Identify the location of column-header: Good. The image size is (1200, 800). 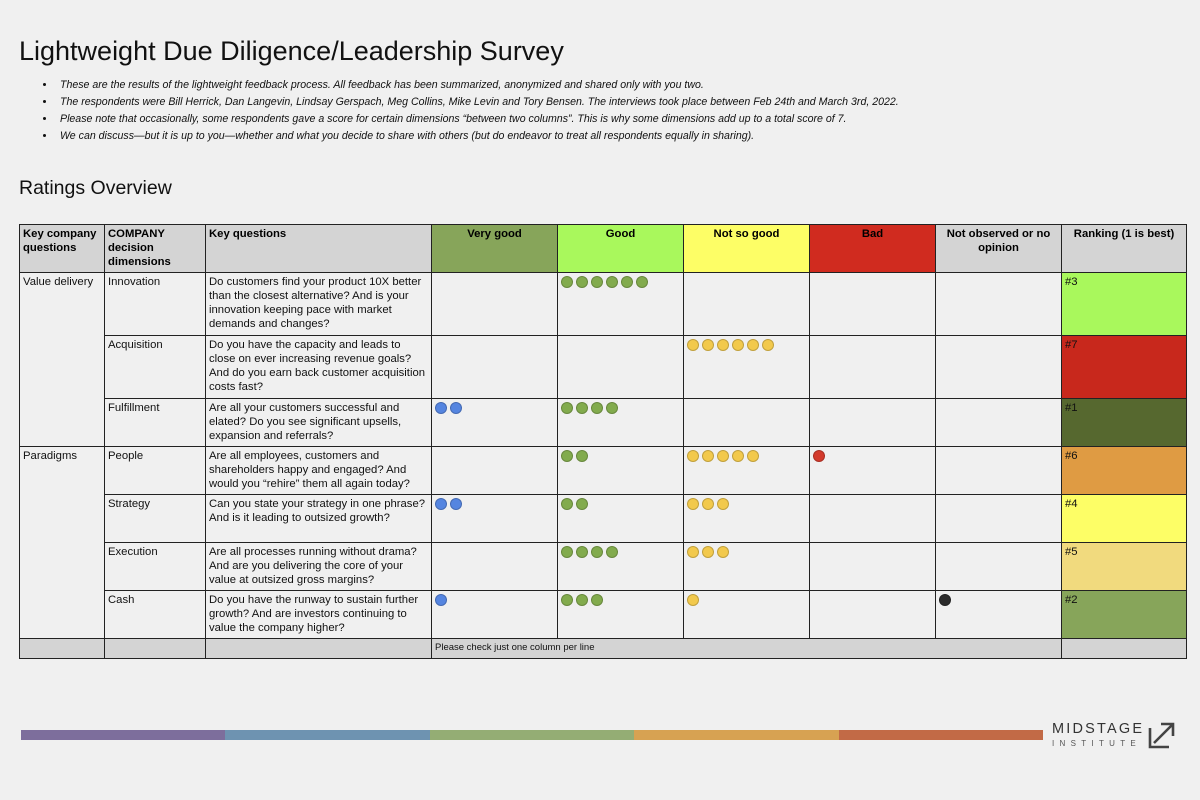
(620, 248).